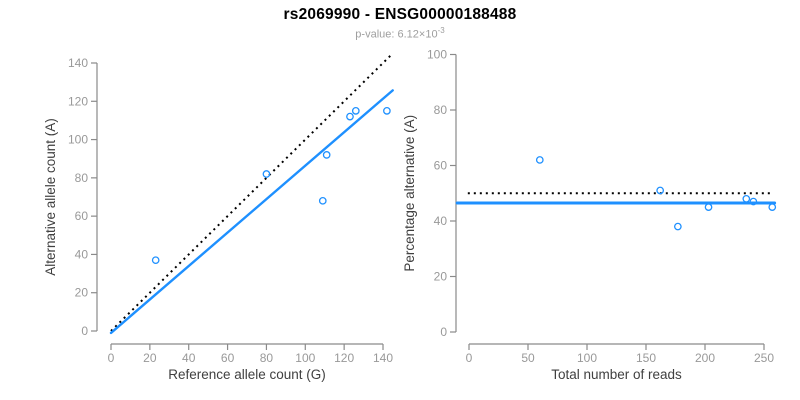 This screenshot has width=800, height=400. What do you see at coordinates (189, 358) in the screenshot?
I see `x-tick-label: 40` at bounding box center [189, 358].